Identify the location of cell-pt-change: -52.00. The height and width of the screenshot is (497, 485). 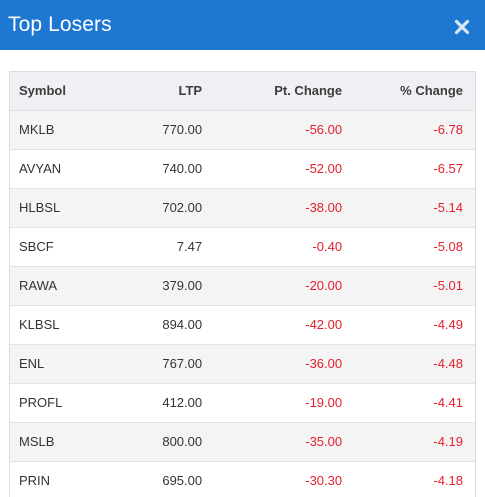
(324, 168).